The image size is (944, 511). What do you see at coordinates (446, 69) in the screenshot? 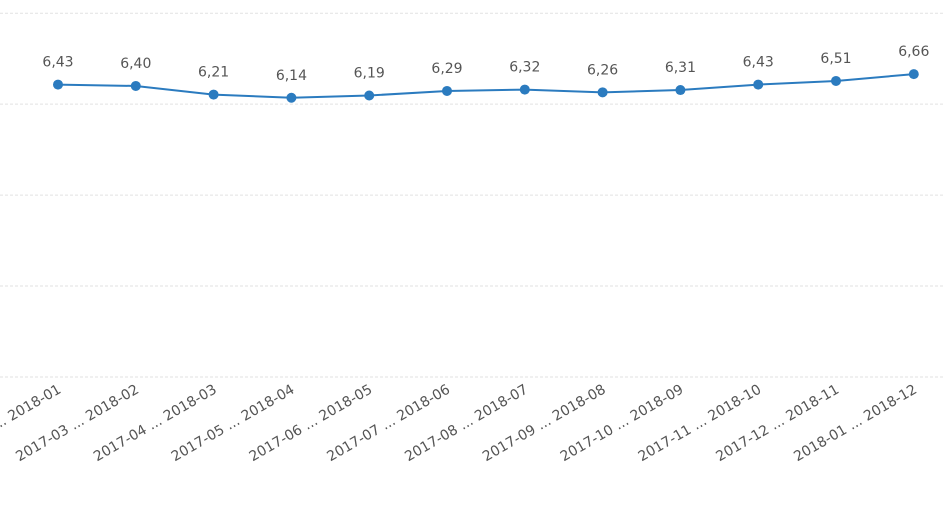
I see `data-label: 6,29` at bounding box center [446, 69].